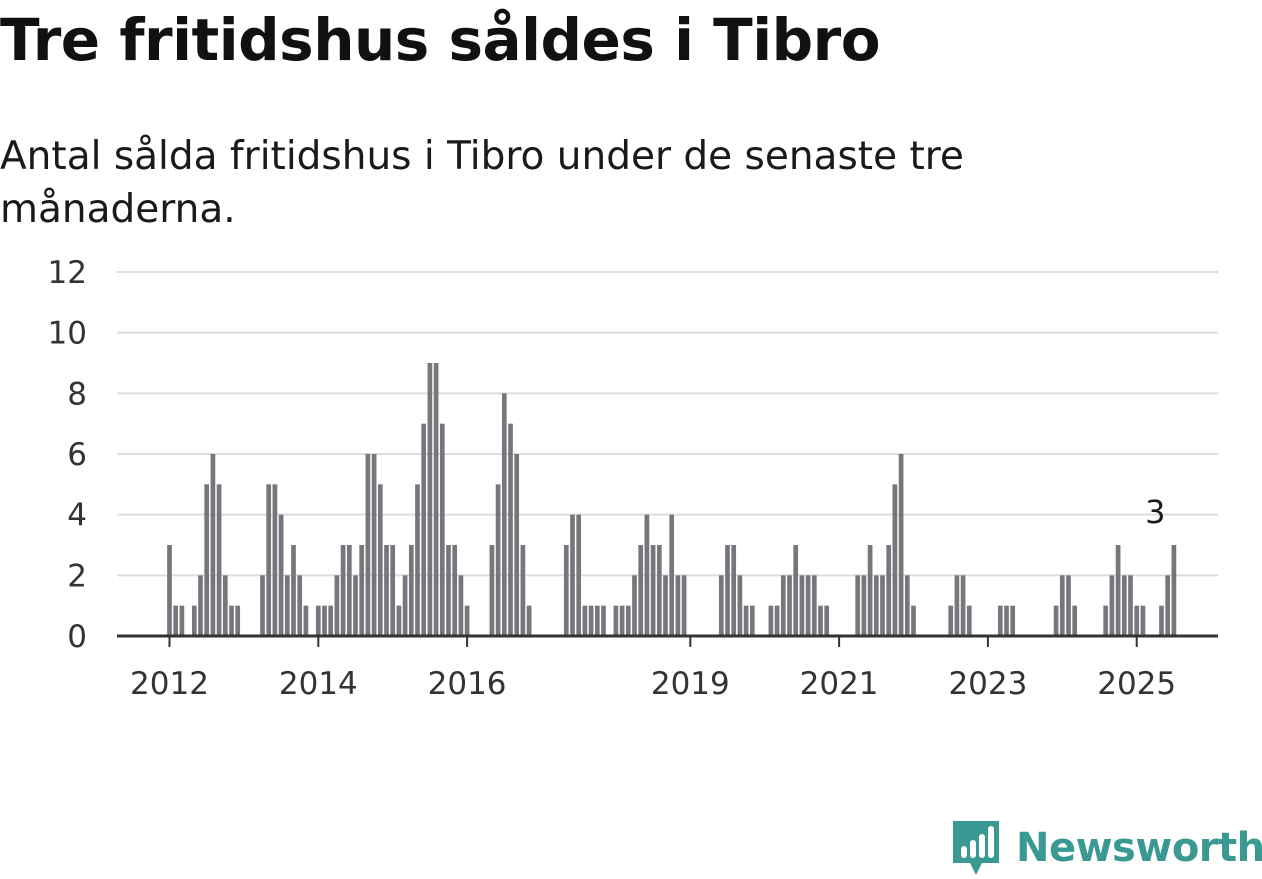 This screenshot has width=1262, height=879. I want to click on newsworthy-logo: Newsworthy, so click(1106, 848).